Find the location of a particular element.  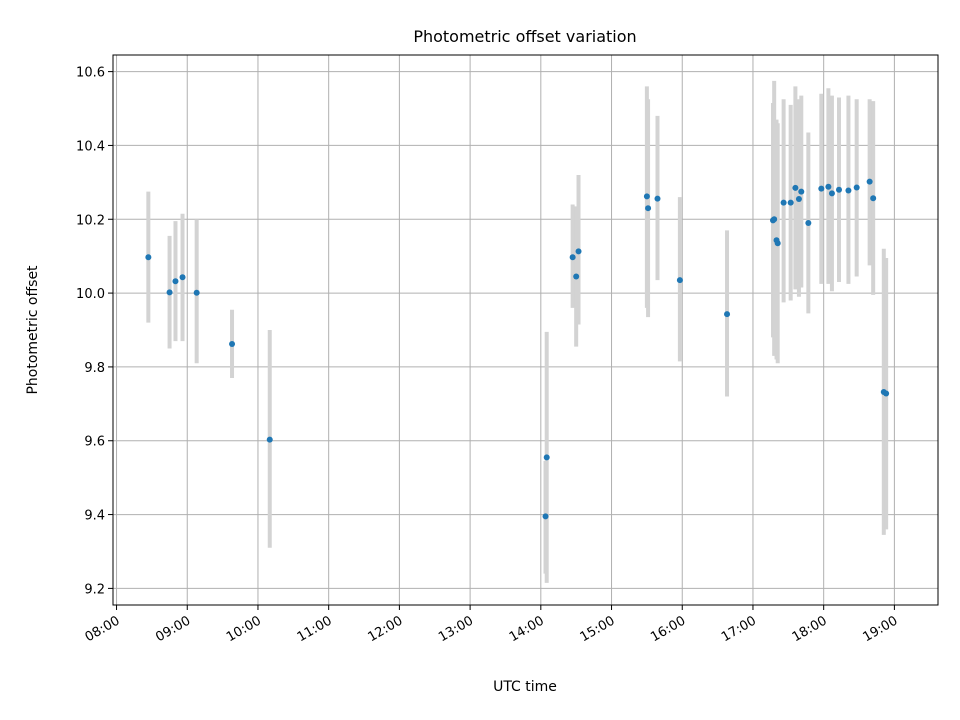

y-tick-label: 10.2 is located at coordinates (90, 220).